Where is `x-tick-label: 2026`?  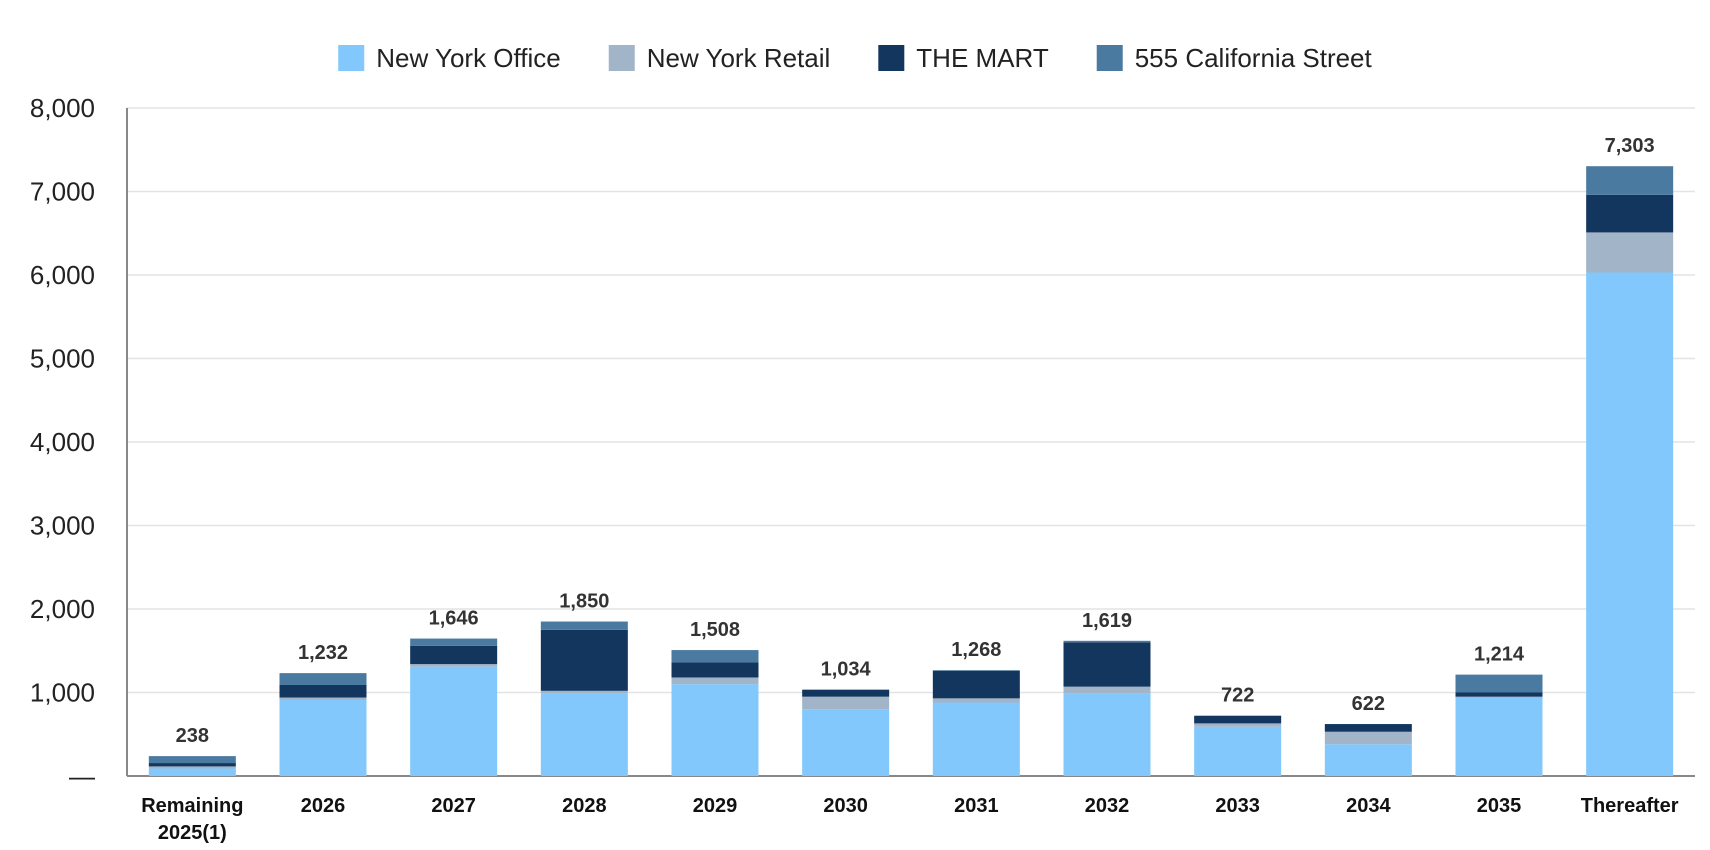 x-tick-label: 2026 is located at coordinates (323, 806).